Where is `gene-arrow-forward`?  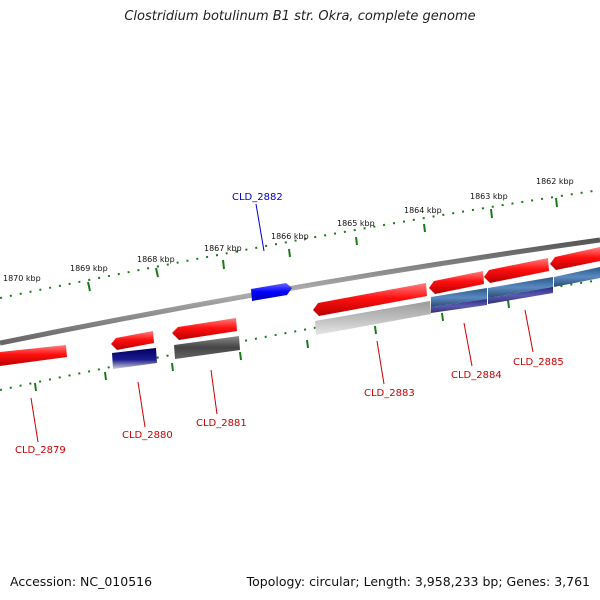
gene-arrow-forward is located at coordinates (271, 292).